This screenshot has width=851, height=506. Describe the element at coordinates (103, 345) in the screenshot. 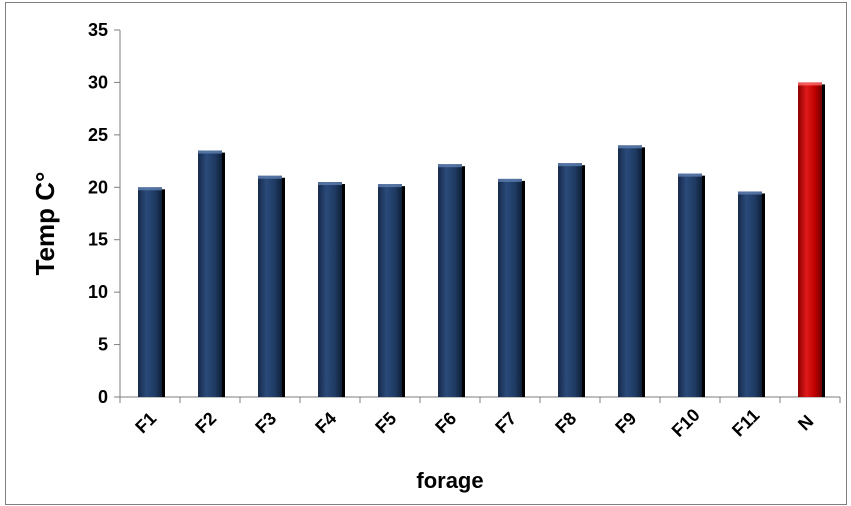

I see `y-tick-label: 5` at that location.